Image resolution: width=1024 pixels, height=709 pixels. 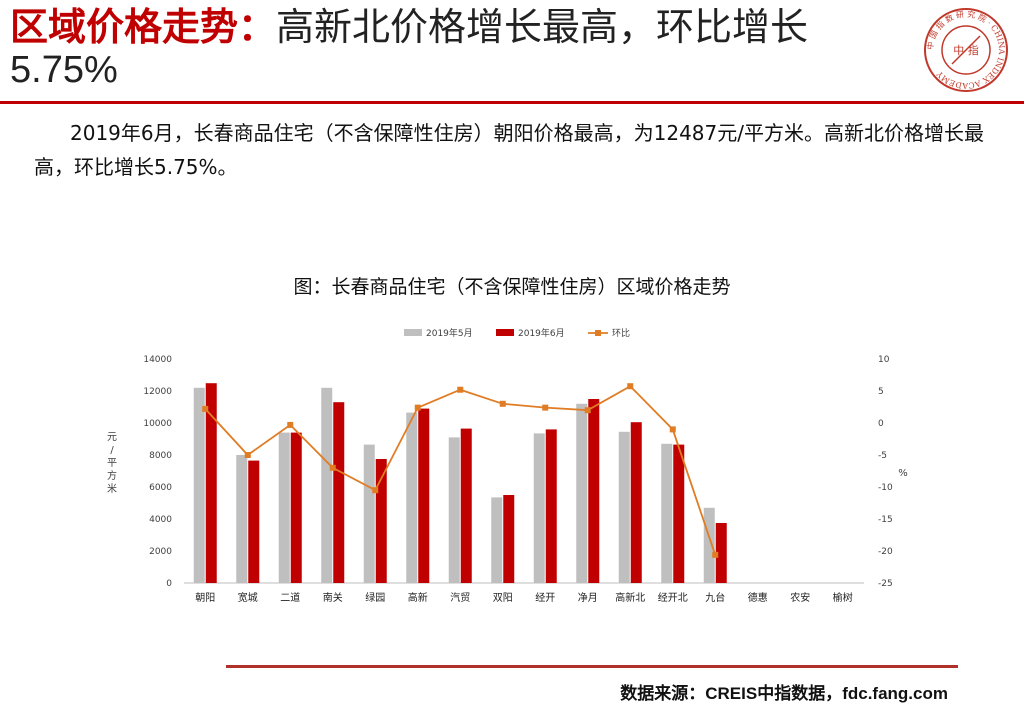 I want to click on y-right-tick-label: -10, so click(x=885, y=488).